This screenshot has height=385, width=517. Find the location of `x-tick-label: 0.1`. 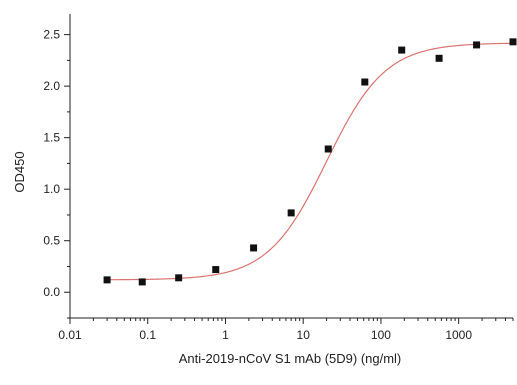

x-tick-label: 0.1 is located at coordinates (147, 335).